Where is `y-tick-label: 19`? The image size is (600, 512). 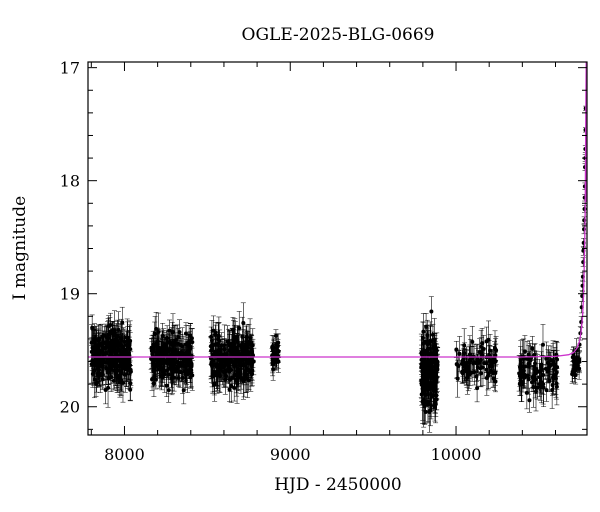 y-tick-label: 19 is located at coordinates (70, 294).